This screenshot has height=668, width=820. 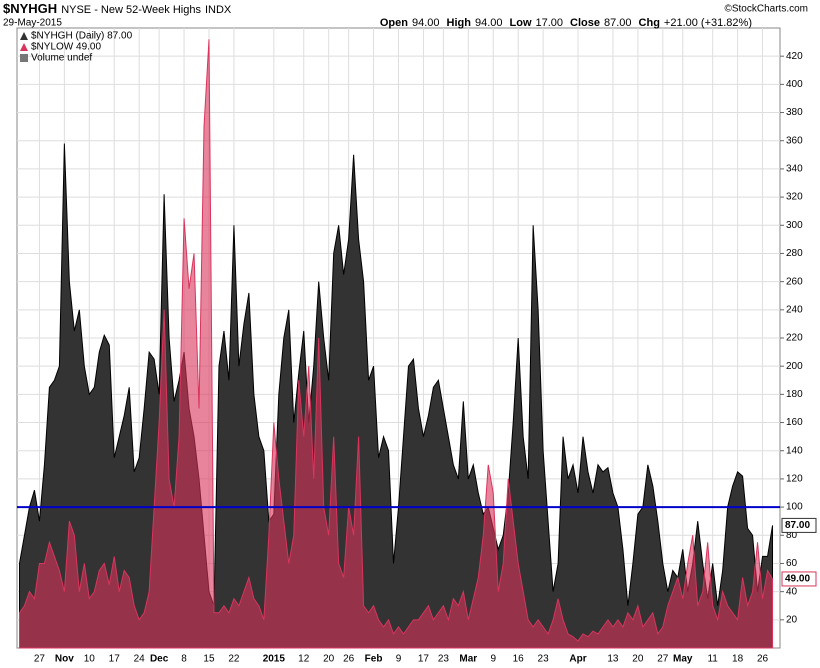 I want to click on quote-label: High, so click(x=459, y=23).